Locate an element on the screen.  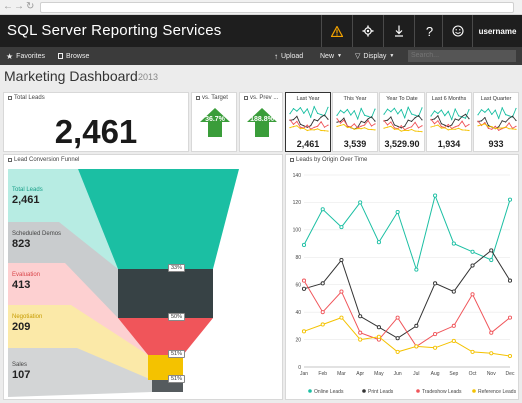
url-bar is located at coordinates (277, 7).